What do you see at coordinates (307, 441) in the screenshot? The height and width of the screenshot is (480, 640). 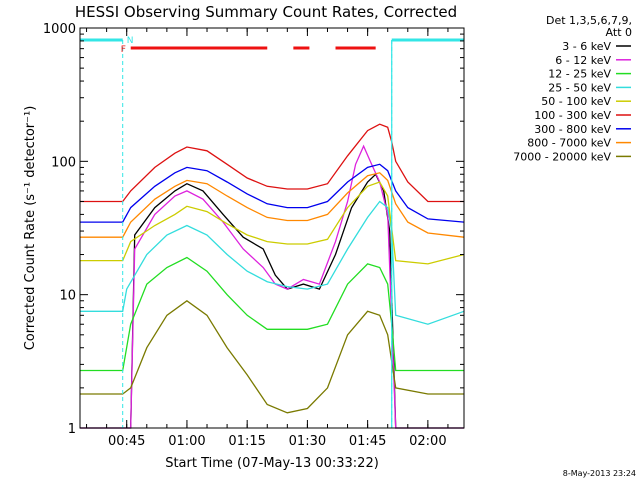 I see `x-tick-label: 01:30` at bounding box center [307, 441].